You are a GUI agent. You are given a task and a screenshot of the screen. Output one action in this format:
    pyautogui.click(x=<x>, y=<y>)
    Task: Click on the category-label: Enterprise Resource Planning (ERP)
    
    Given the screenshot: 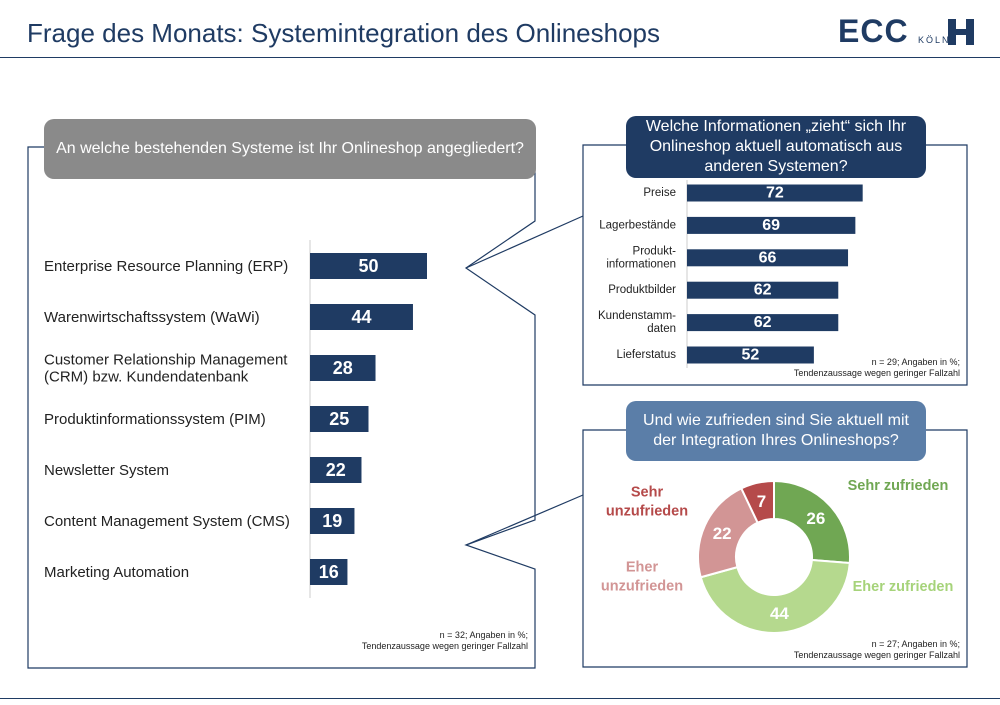 What is the action you would take?
    pyautogui.click(x=166, y=266)
    